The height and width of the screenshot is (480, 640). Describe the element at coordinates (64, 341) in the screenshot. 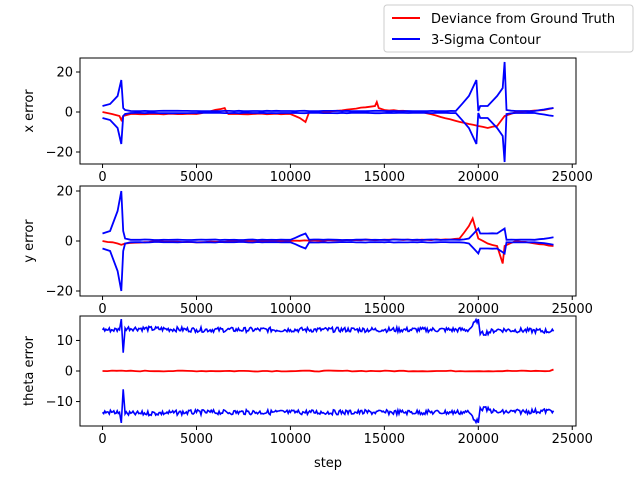

I see `y-tick-label: 10` at that location.